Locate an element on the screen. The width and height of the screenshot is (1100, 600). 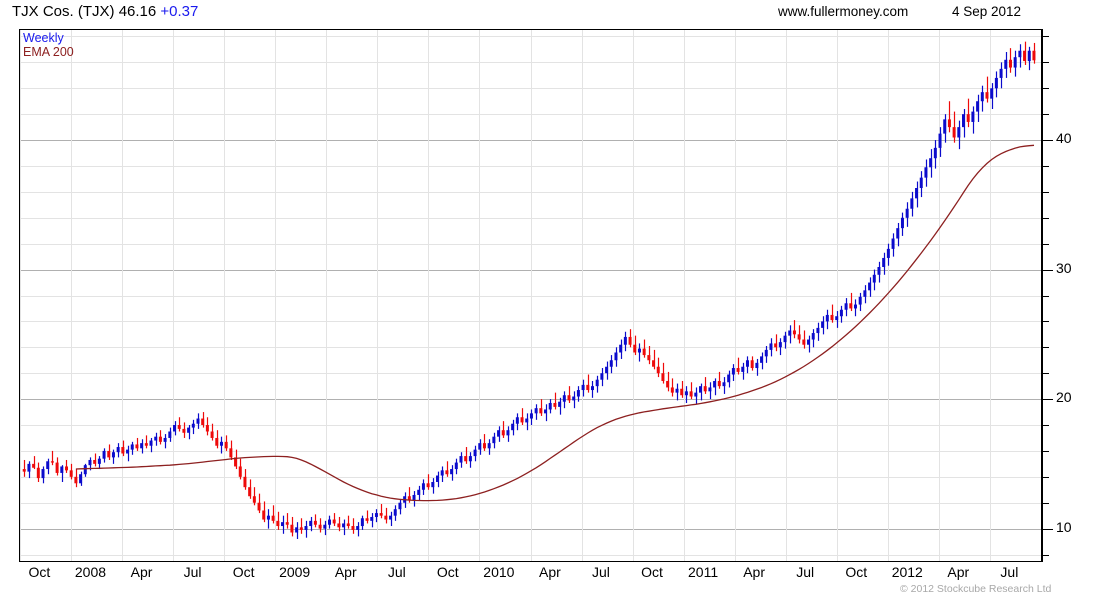
source-website: www.fullermoney.com is located at coordinates (843, 11).